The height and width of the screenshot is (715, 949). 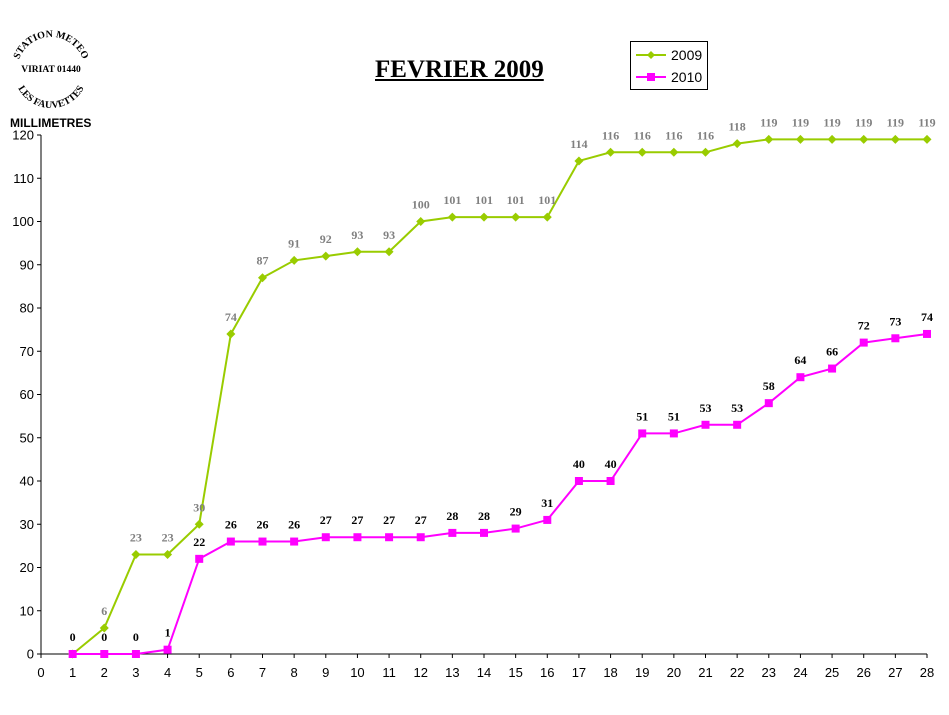 I want to click on station-stamp: STATION METEO VIRIAT 01440 LES FAUVETTES, so click(x=51, y=70).